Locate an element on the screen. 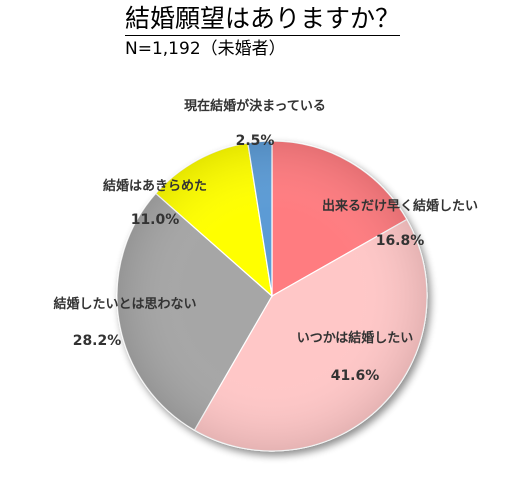 Image resolution: width=525 pixels, height=483 pixels. slice-label: 現在結婚が決まっている is located at coordinates (255, 106).